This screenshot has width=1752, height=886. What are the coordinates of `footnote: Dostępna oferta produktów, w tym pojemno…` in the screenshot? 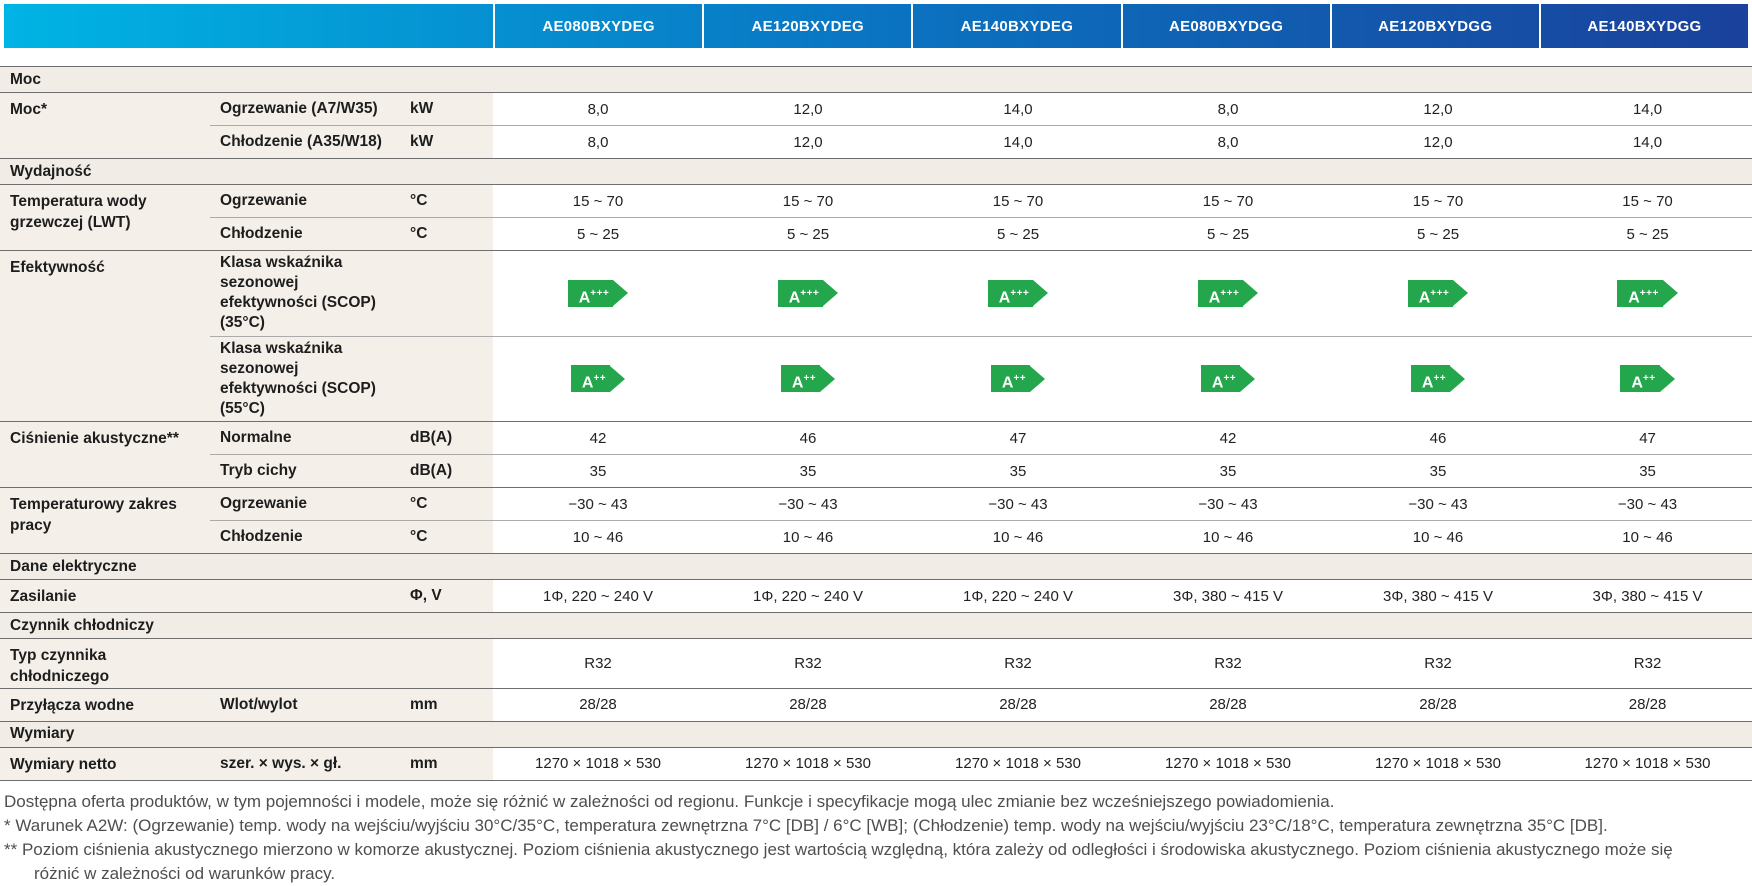 It's located at (669, 801).